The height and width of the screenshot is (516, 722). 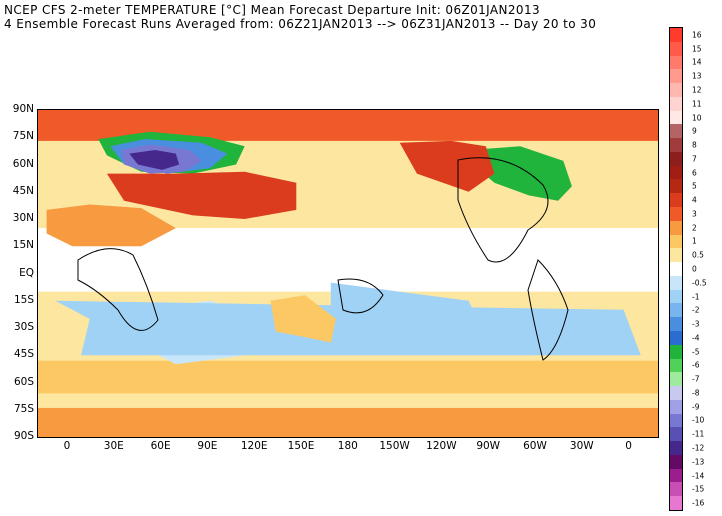 What do you see at coordinates (696, 379) in the screenshot?
I see `color-scale-label: -7` at bounding box center [696, 379].